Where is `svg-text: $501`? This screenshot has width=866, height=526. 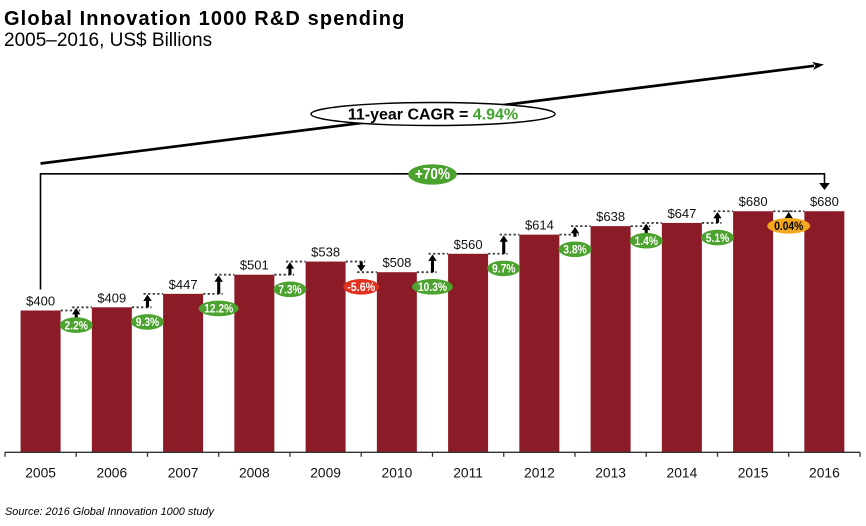
svg-text: $501 is located at coordinates (254, 265).